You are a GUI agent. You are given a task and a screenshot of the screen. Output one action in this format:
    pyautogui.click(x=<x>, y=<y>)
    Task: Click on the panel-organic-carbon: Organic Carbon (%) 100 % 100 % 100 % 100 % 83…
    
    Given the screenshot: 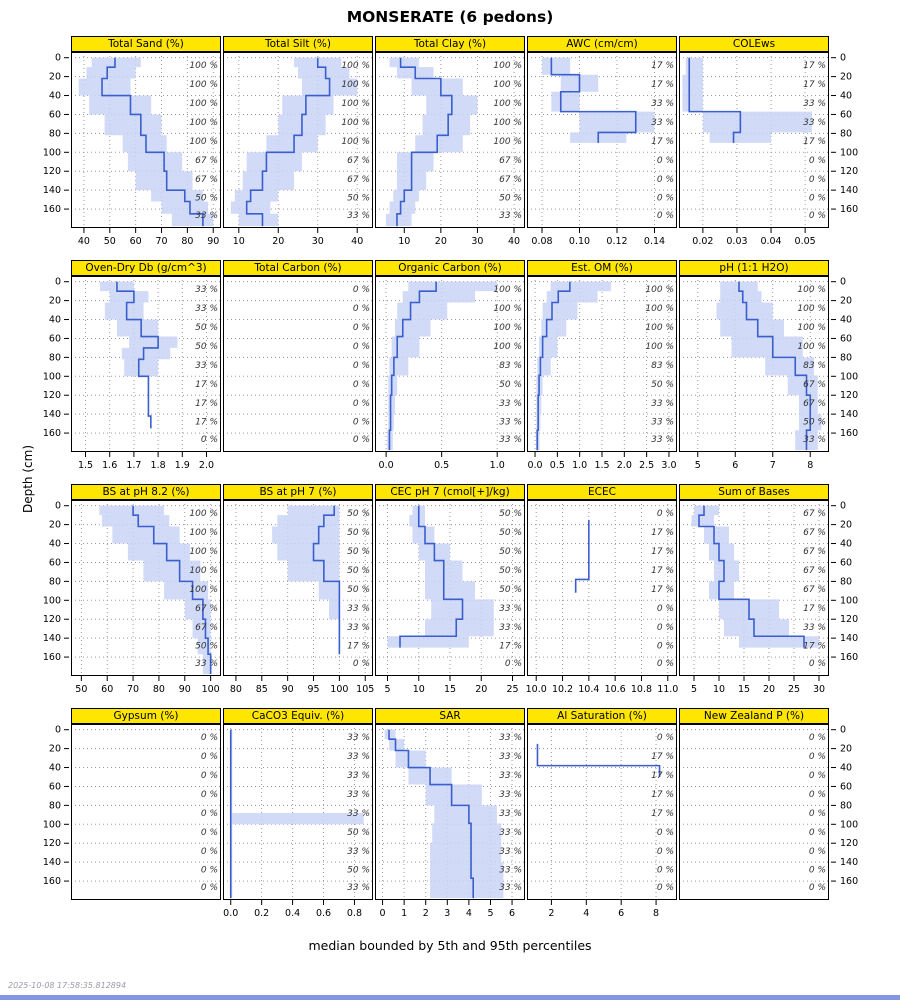 What is the action you would take?
    pyautogui.click(x=450, y=368)
    